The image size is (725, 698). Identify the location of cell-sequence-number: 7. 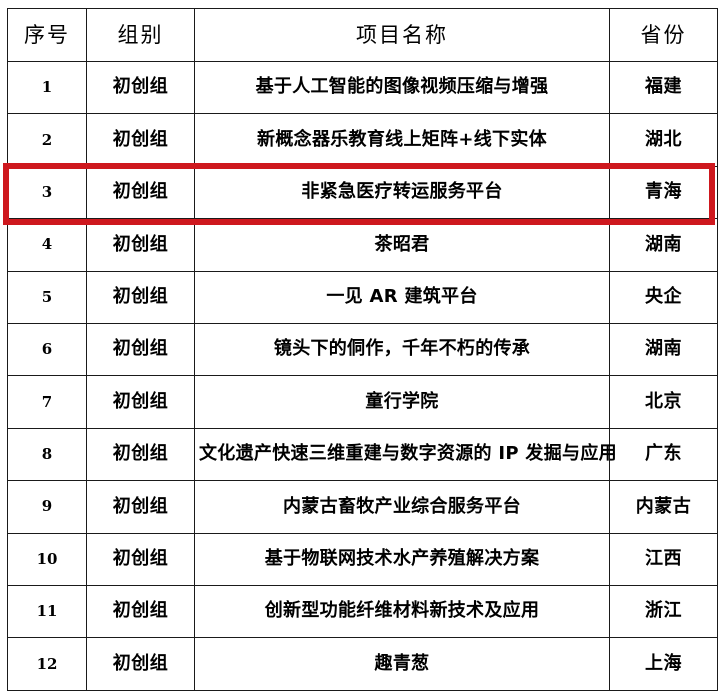
(47, 402).